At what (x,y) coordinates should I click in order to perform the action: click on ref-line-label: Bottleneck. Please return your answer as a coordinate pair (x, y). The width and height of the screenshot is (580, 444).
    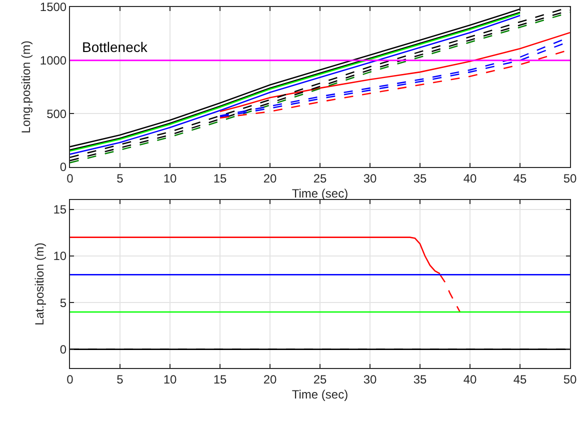
    Looking at the image, I should click on (115, 47).